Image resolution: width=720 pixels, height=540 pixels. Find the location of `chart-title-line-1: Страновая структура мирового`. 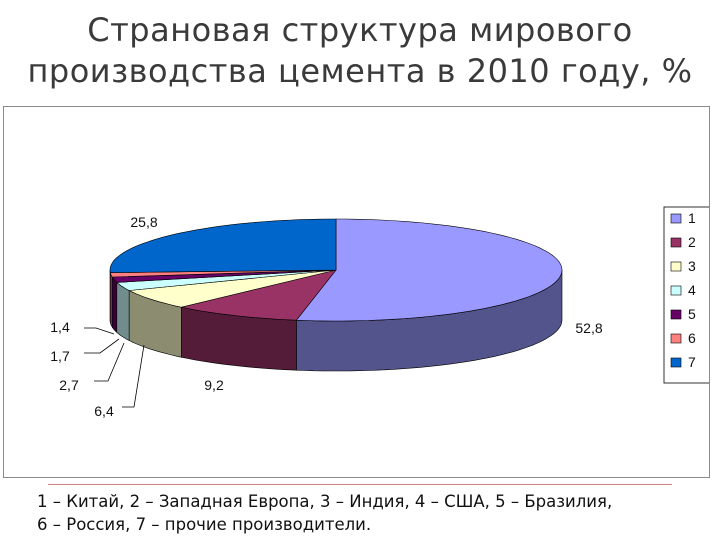

chart-title-line-1: Страновая структура мирового is located at coordinates (360, 30).